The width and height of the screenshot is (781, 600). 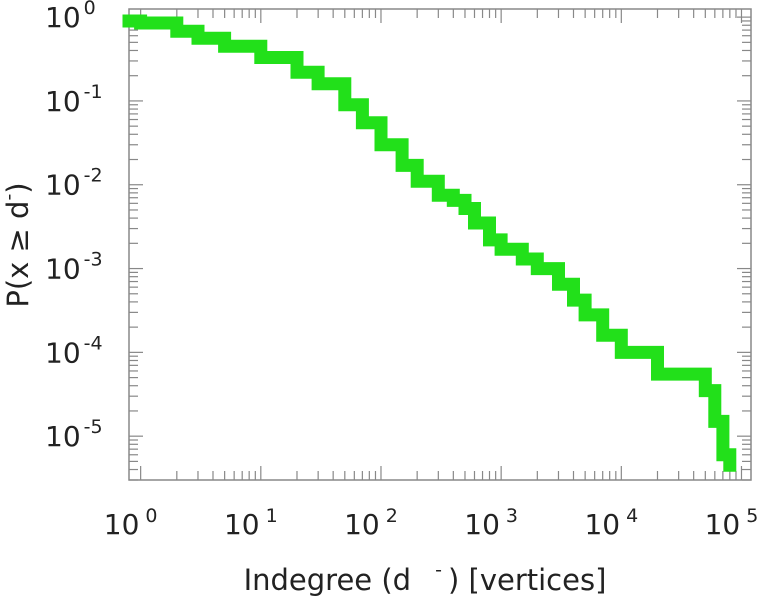 I want to click on x-tick-label: 10 4, so click(x=611, y=523).